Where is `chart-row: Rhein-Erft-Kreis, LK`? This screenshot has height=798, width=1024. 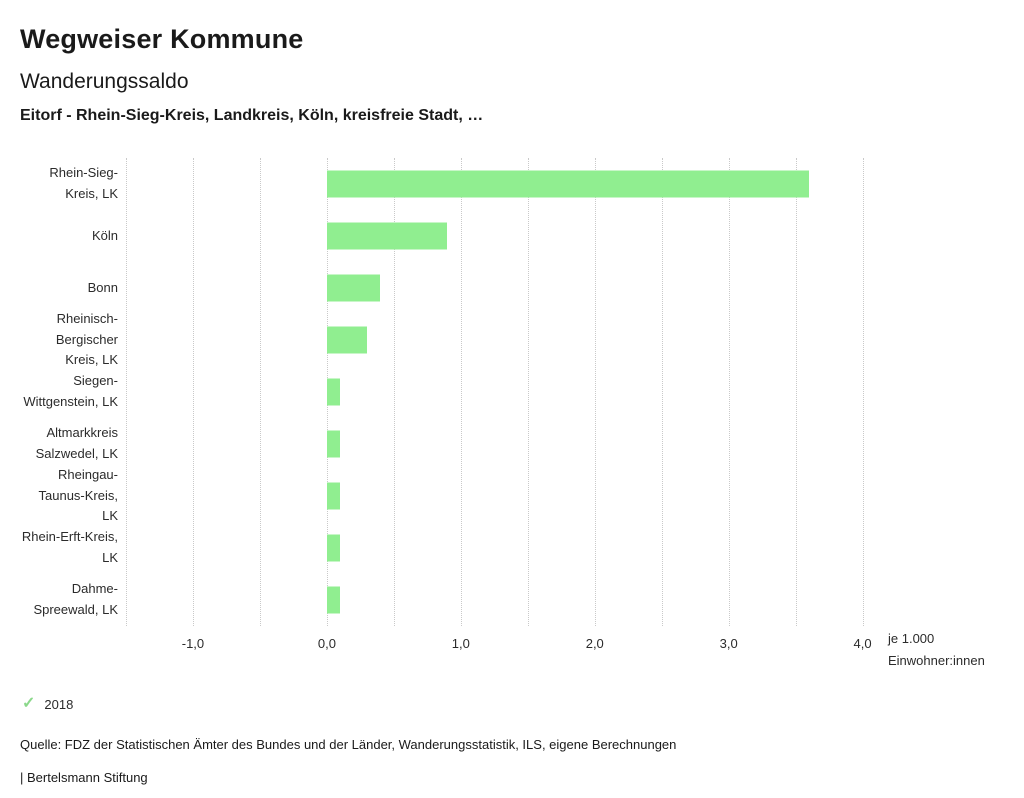 chart-row: Rhein-Erft-Kreis, LK is located at coordinates (512, 548).